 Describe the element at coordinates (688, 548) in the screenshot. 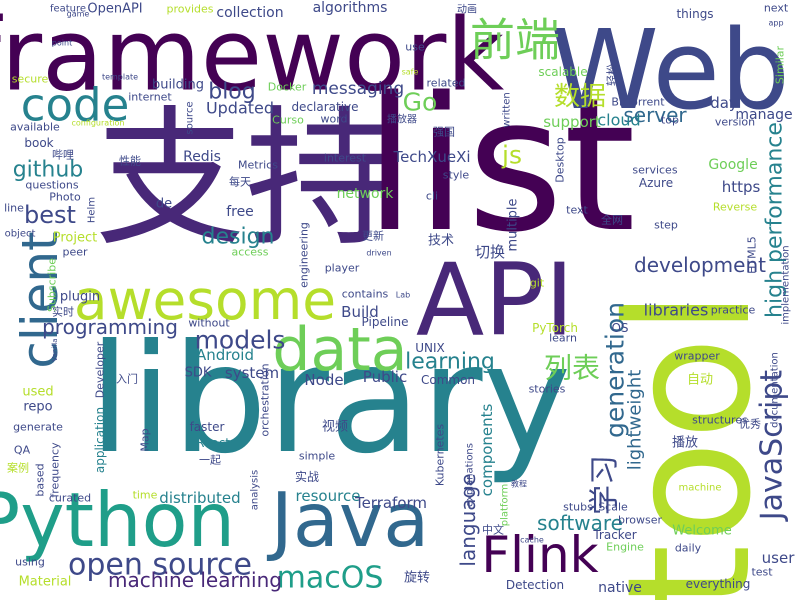

I see `word: daily` at that location.